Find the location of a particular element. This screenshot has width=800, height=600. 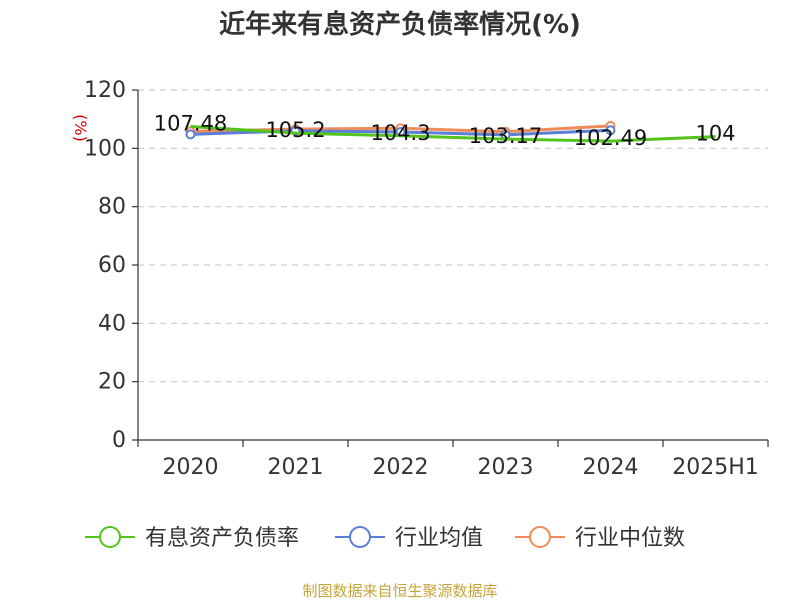

x-tick-label-2024: 2024 is located at coordinates (611, 467).